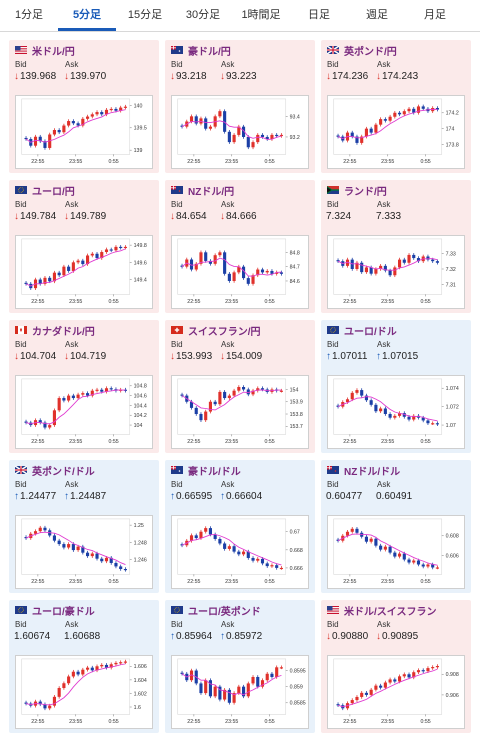 The image size is (480, 733). Describe the element at coordinates (240, 412) in the screenshot. I see `candlestick-chart: 154 153.9 153.8 153.7 22:55 23:55 0:55` at that location.